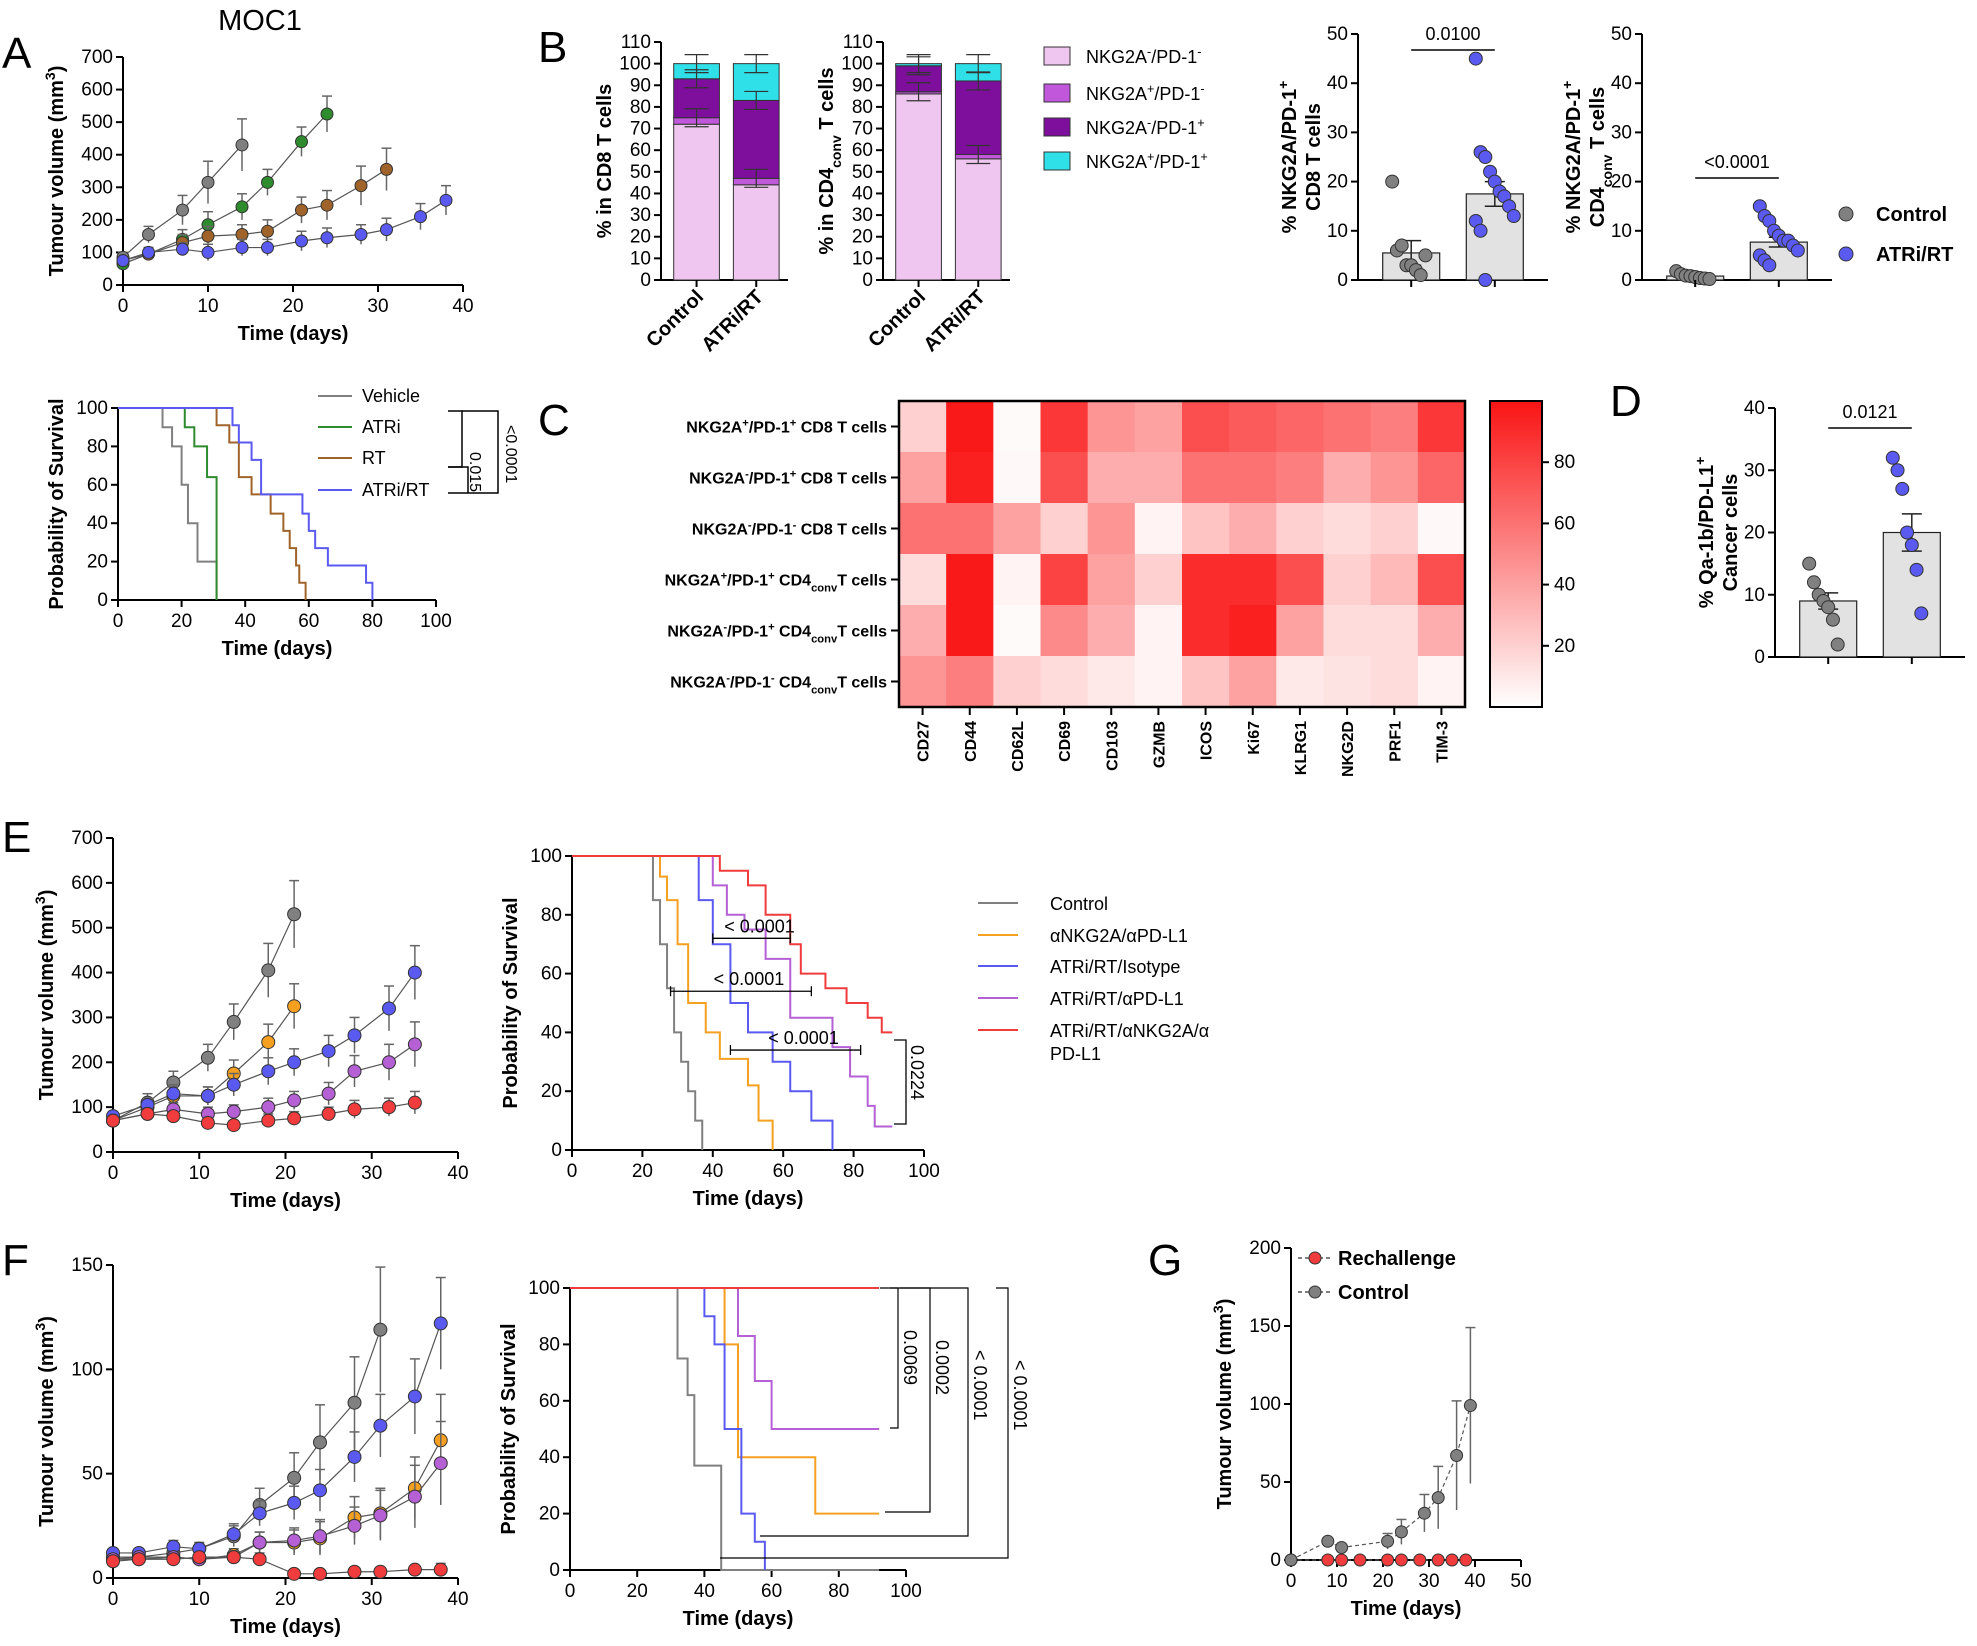 Image resolution: width=1977 pixels, height=1646 pixels. Describe the element at coordinates (910, 1357) in the screenshot. I see `p-value: 0.0069` at that location.